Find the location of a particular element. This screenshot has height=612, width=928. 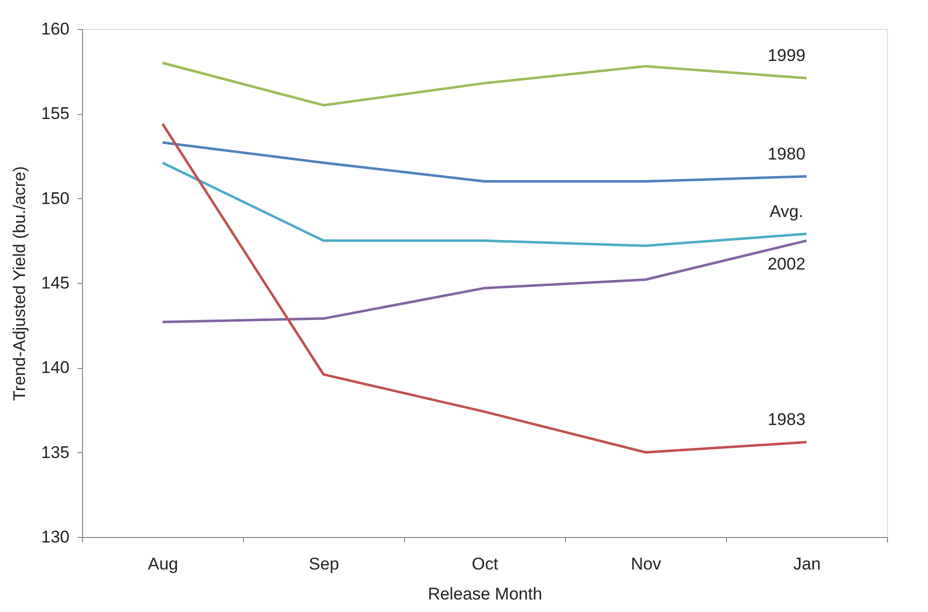

series-label: 2002 is located at coordinates (787, 264).